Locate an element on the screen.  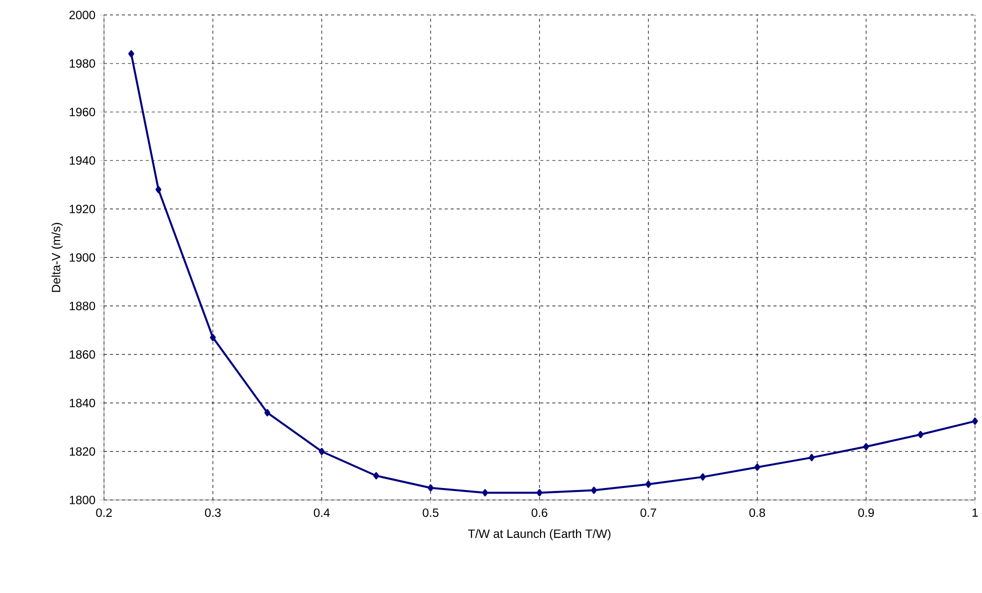
x-tick-label: 0.7 is located at coordinates (648, 512).